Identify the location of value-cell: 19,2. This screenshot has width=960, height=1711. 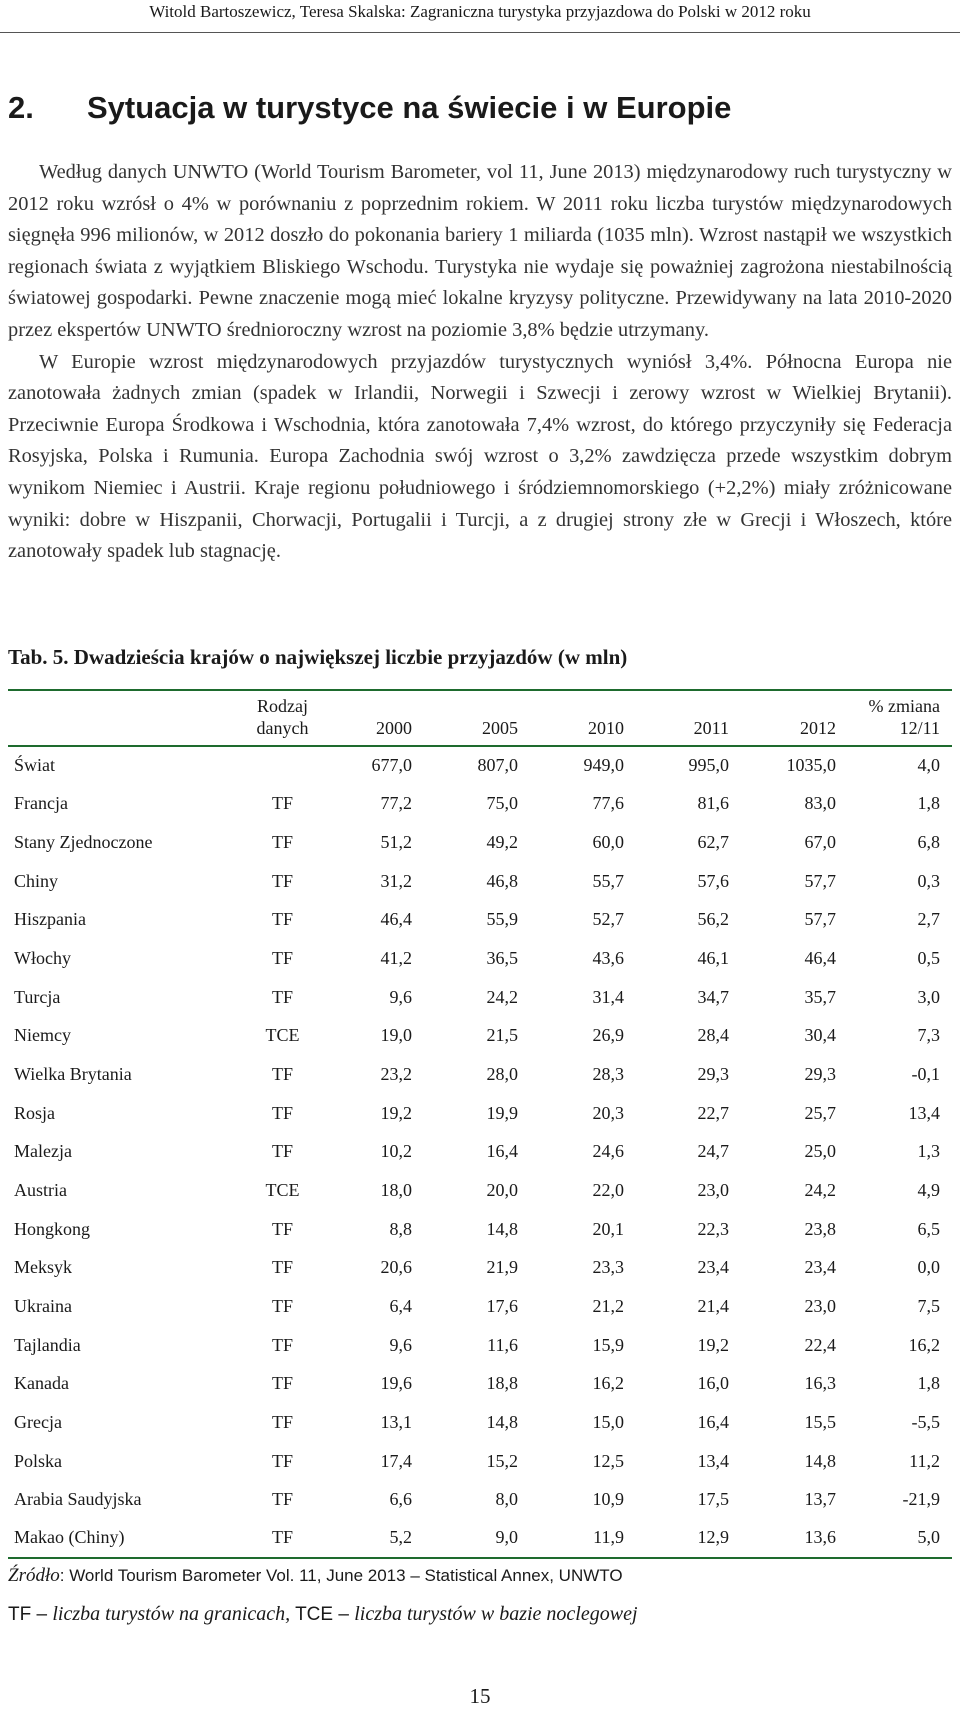
(396, 1112).